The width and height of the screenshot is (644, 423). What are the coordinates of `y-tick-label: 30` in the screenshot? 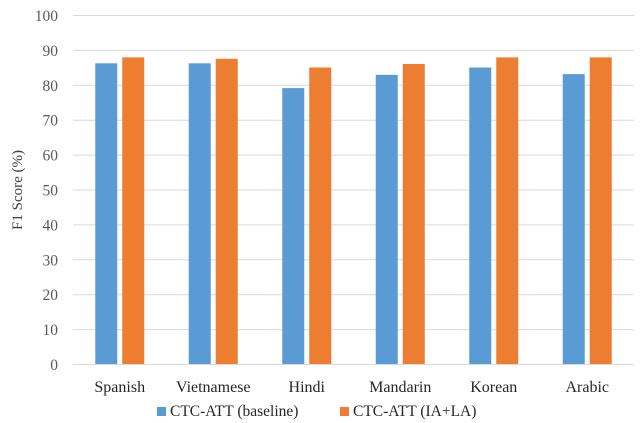 It's located at (51, 260).